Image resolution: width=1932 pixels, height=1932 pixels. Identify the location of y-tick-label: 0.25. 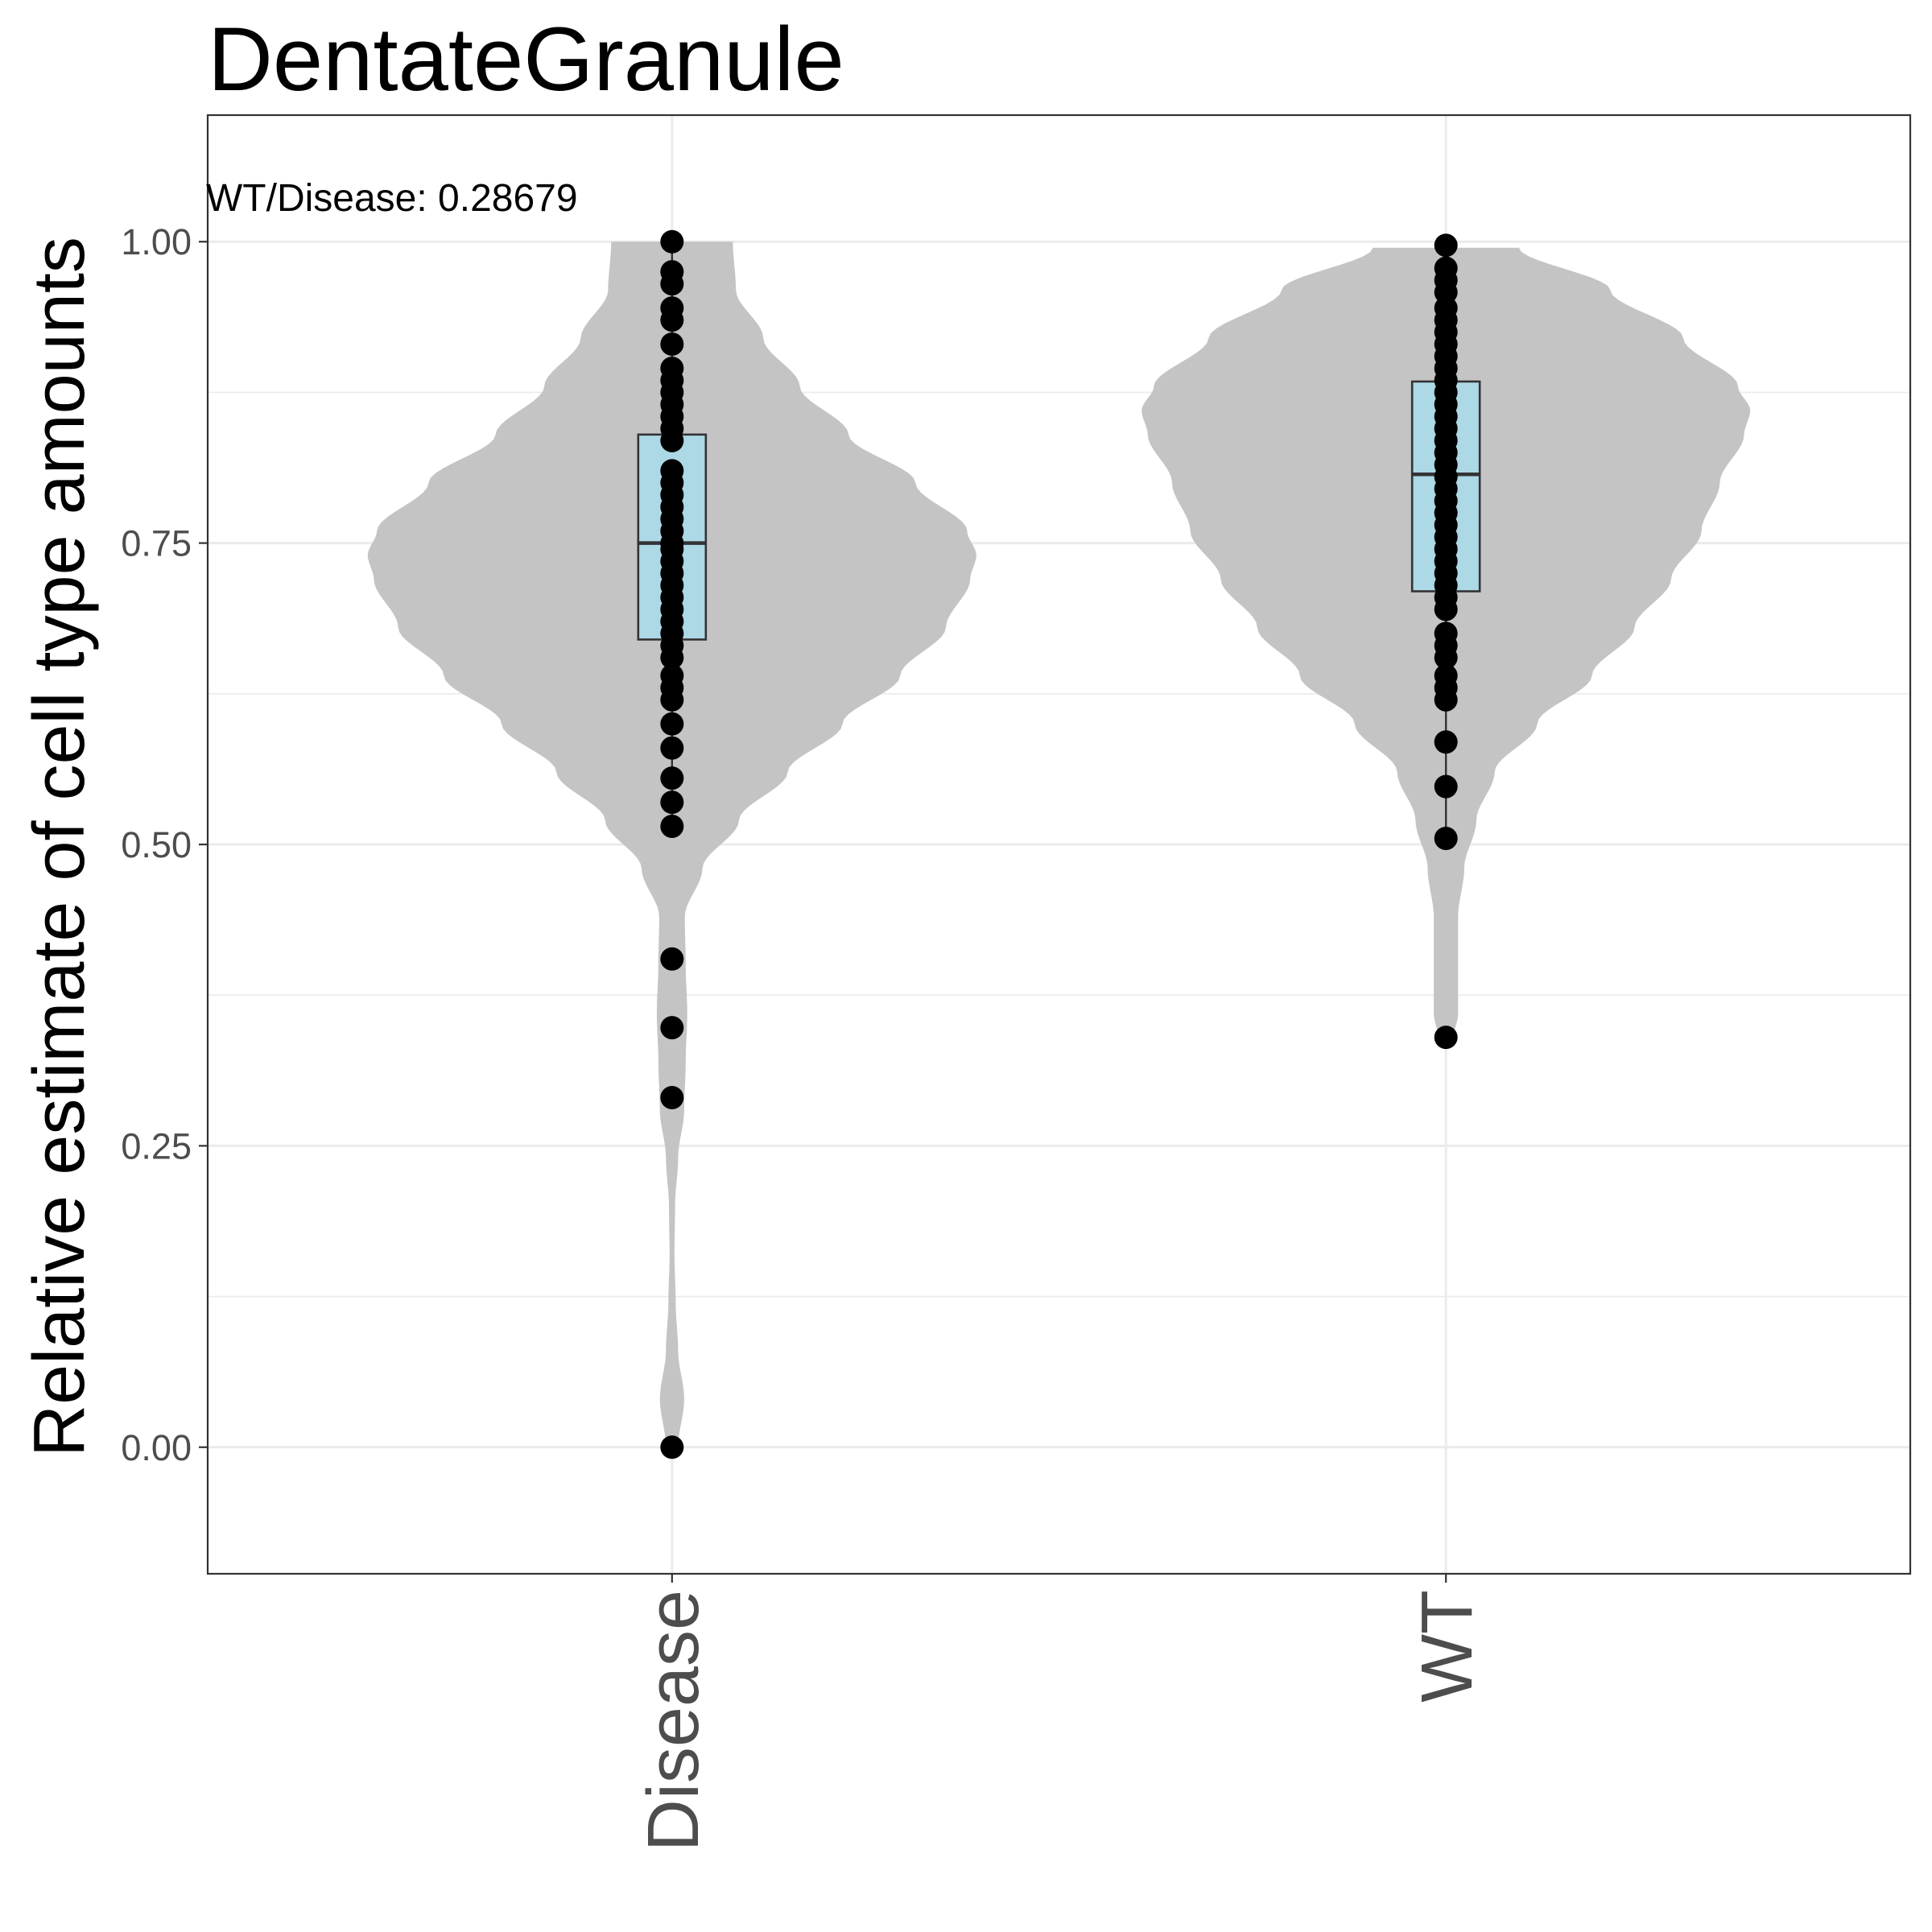
(156, 1145).